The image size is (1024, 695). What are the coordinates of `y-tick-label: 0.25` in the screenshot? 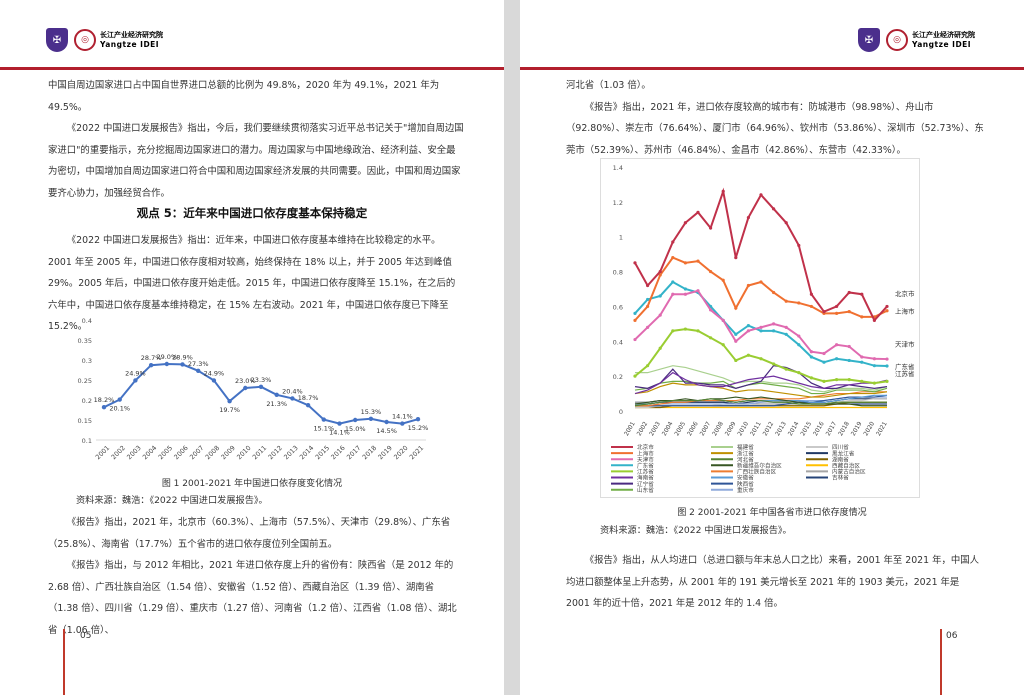 It's located at (85, 381).